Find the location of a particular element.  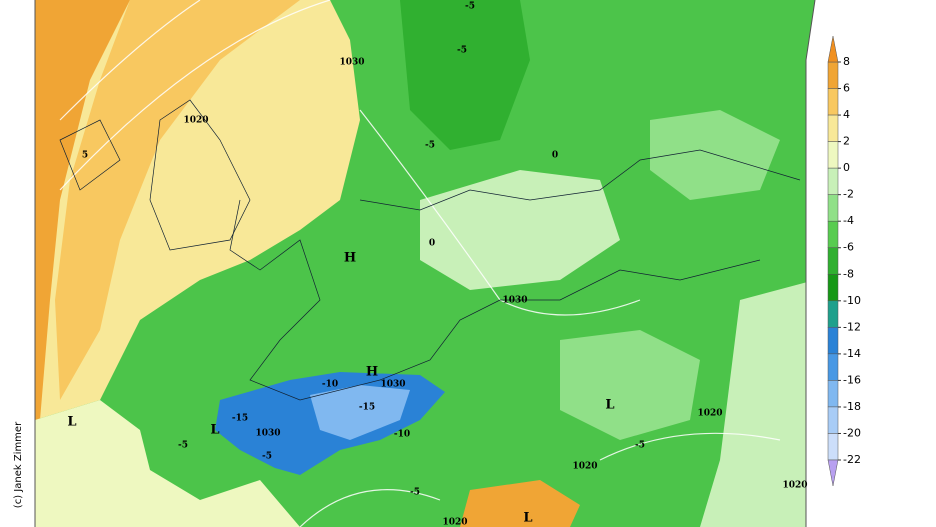

field-scand is located at coordinates (465, 75).